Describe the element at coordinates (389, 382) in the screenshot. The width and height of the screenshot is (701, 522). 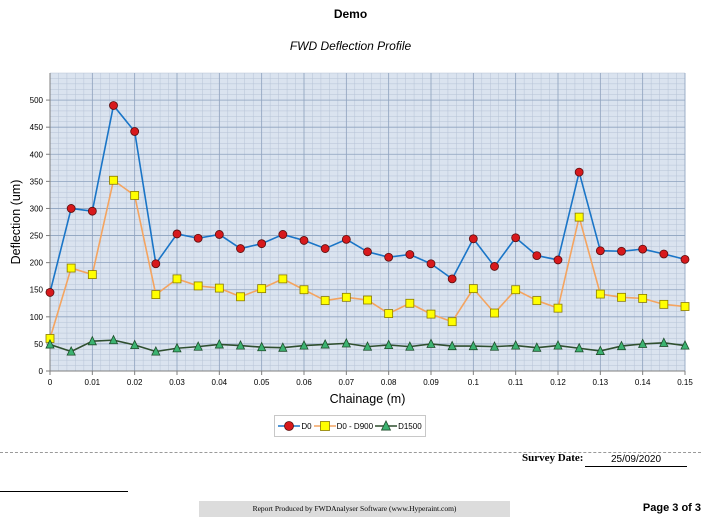
I see `x-tick-label: 0.08` at that location.